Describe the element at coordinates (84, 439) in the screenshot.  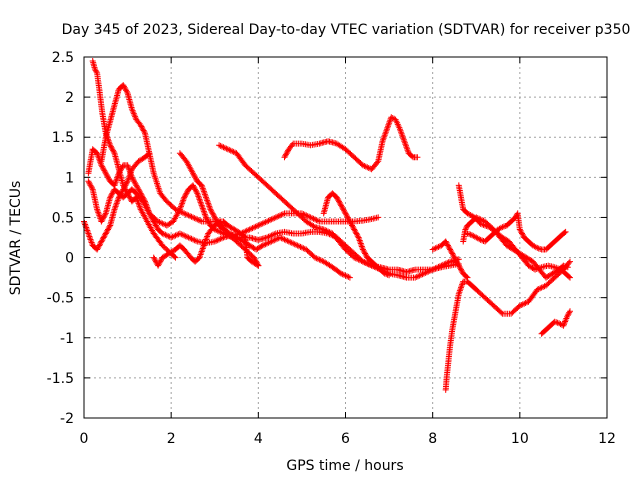
I see `x-tick-label: 0` at that location.